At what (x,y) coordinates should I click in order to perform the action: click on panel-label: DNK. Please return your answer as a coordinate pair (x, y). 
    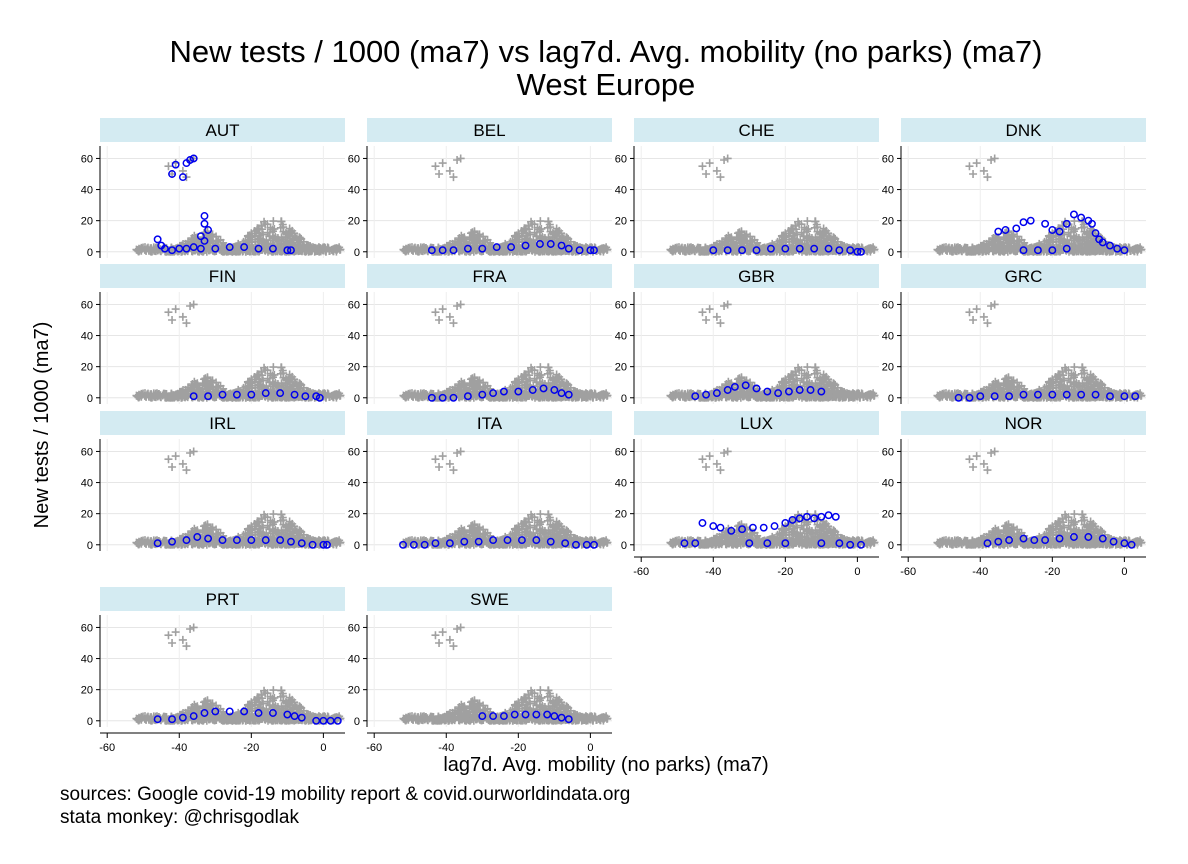
    Looking at the image, I should click on (1024, 130).